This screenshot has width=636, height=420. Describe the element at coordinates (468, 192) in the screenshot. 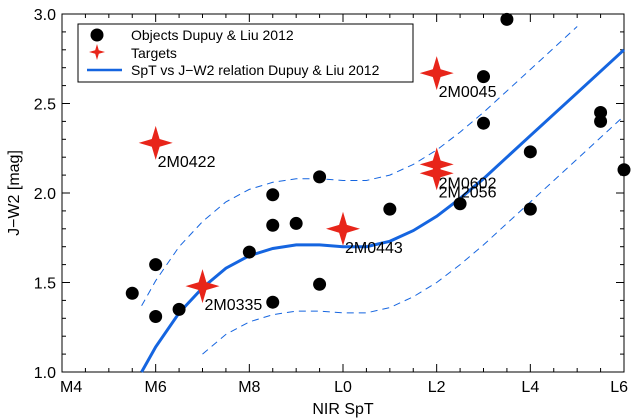

I see `target-label: 2M2056` at that location.